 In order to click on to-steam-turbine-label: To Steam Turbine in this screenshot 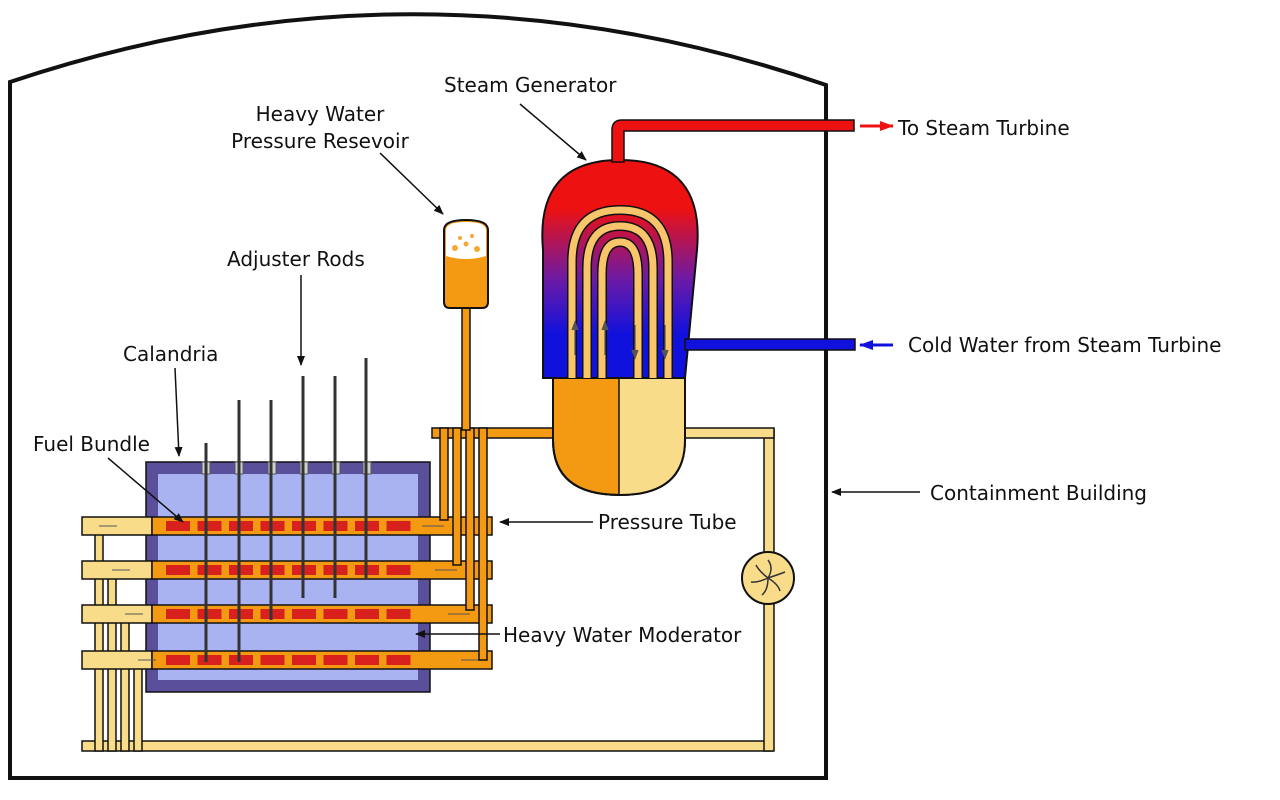, I will do `click(984, 128)`.